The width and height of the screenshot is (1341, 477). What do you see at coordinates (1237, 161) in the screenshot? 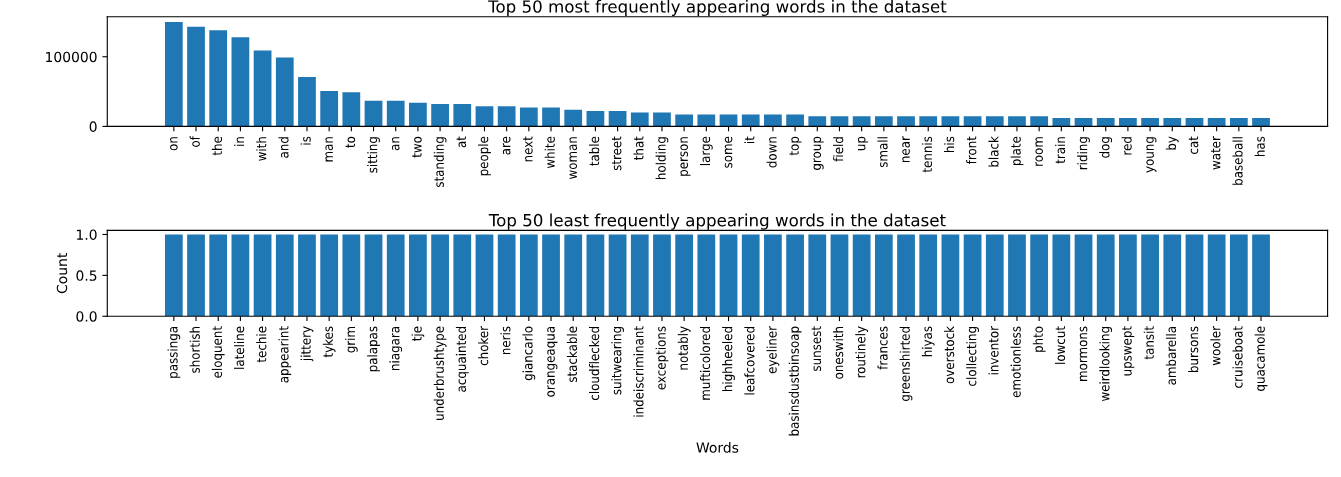
I see `x-tick-label: baseball` at bounding box center [1237, 161].